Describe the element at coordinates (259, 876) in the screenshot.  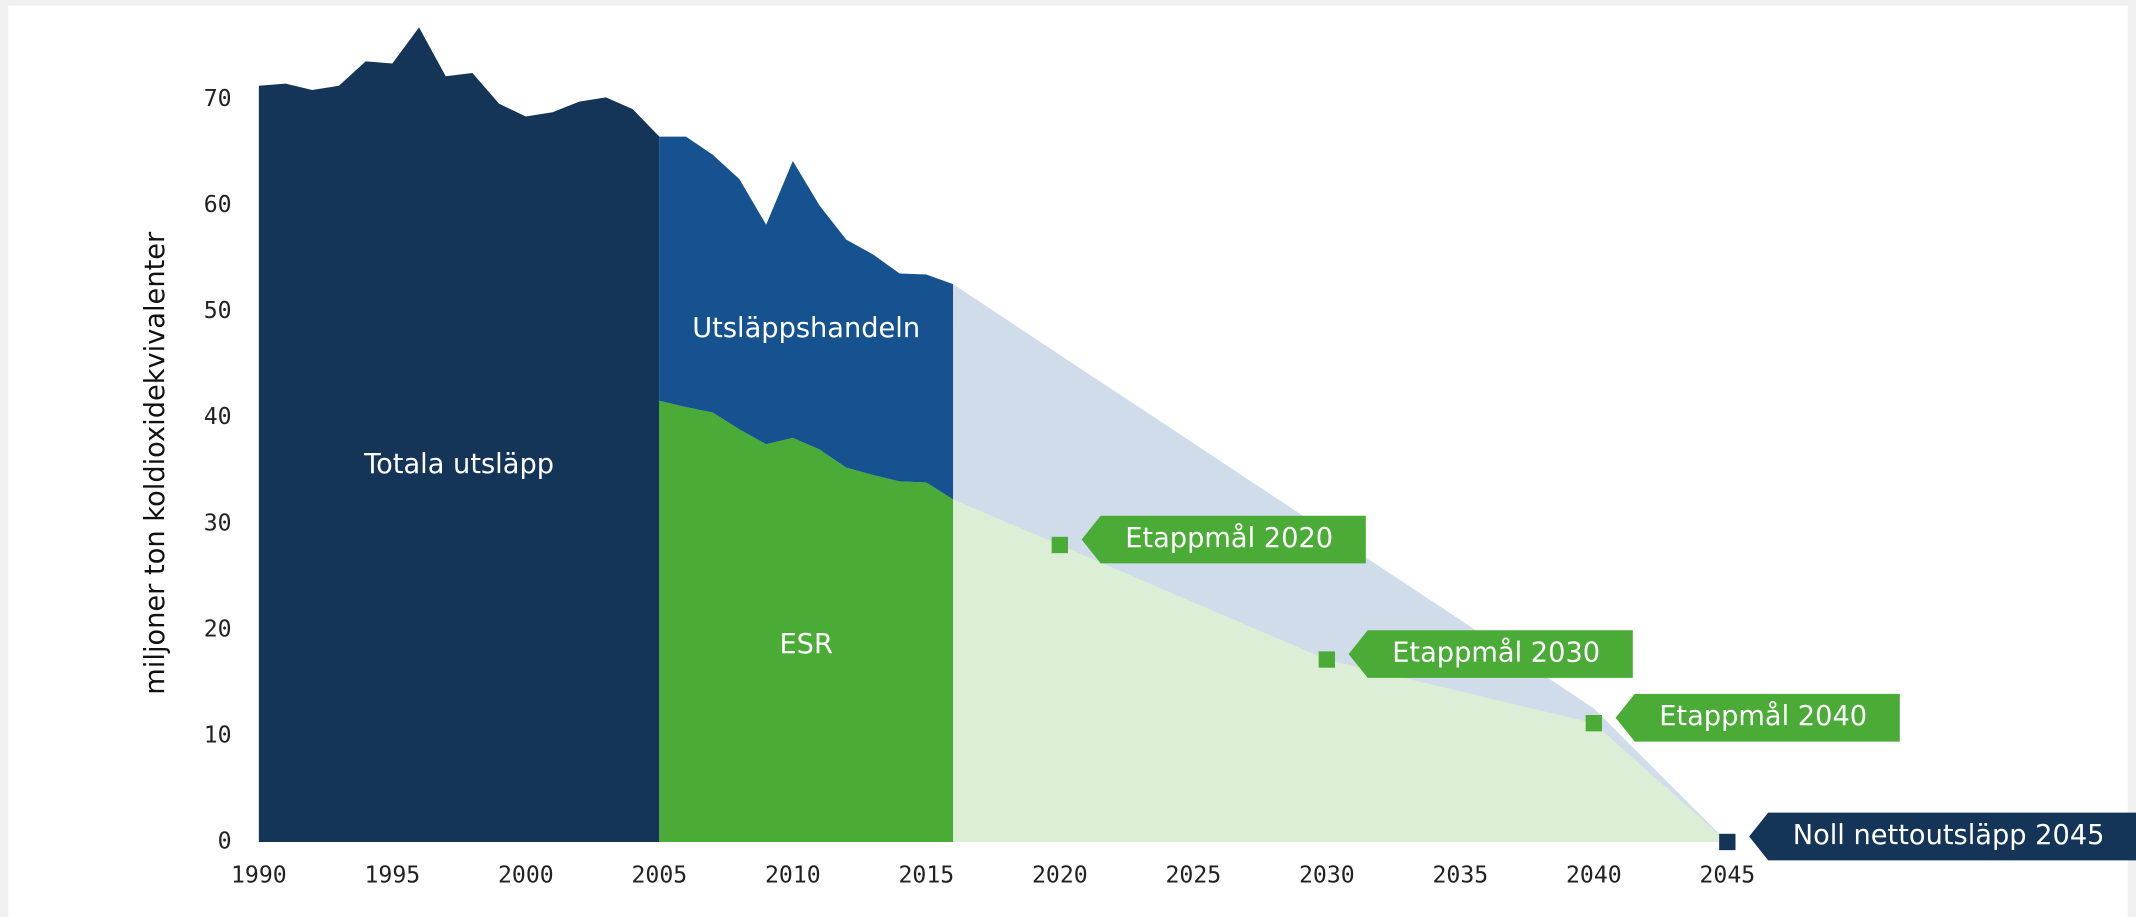
I see `x-tick-label: 1990` at that location.